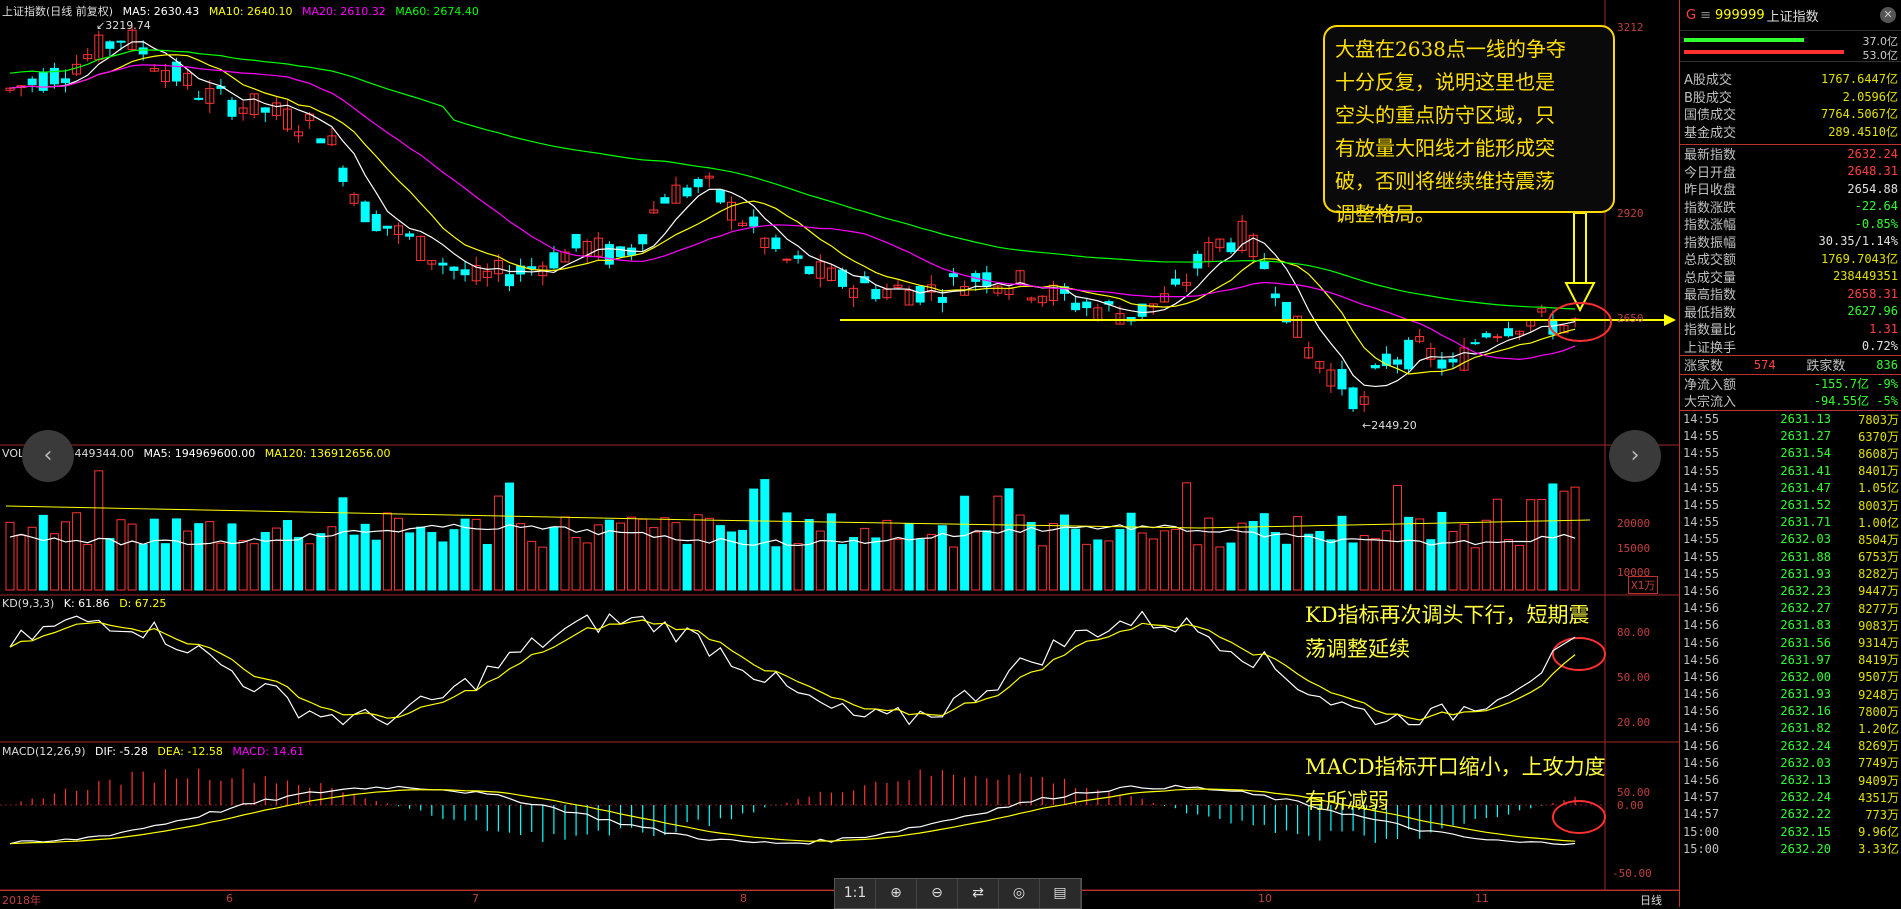 The image size is (1901, 909). What do you see at coordinates (1704, 367) in the screenshot?
I see `up-count-label: 涨家数` at bounding box center [1704, 367].